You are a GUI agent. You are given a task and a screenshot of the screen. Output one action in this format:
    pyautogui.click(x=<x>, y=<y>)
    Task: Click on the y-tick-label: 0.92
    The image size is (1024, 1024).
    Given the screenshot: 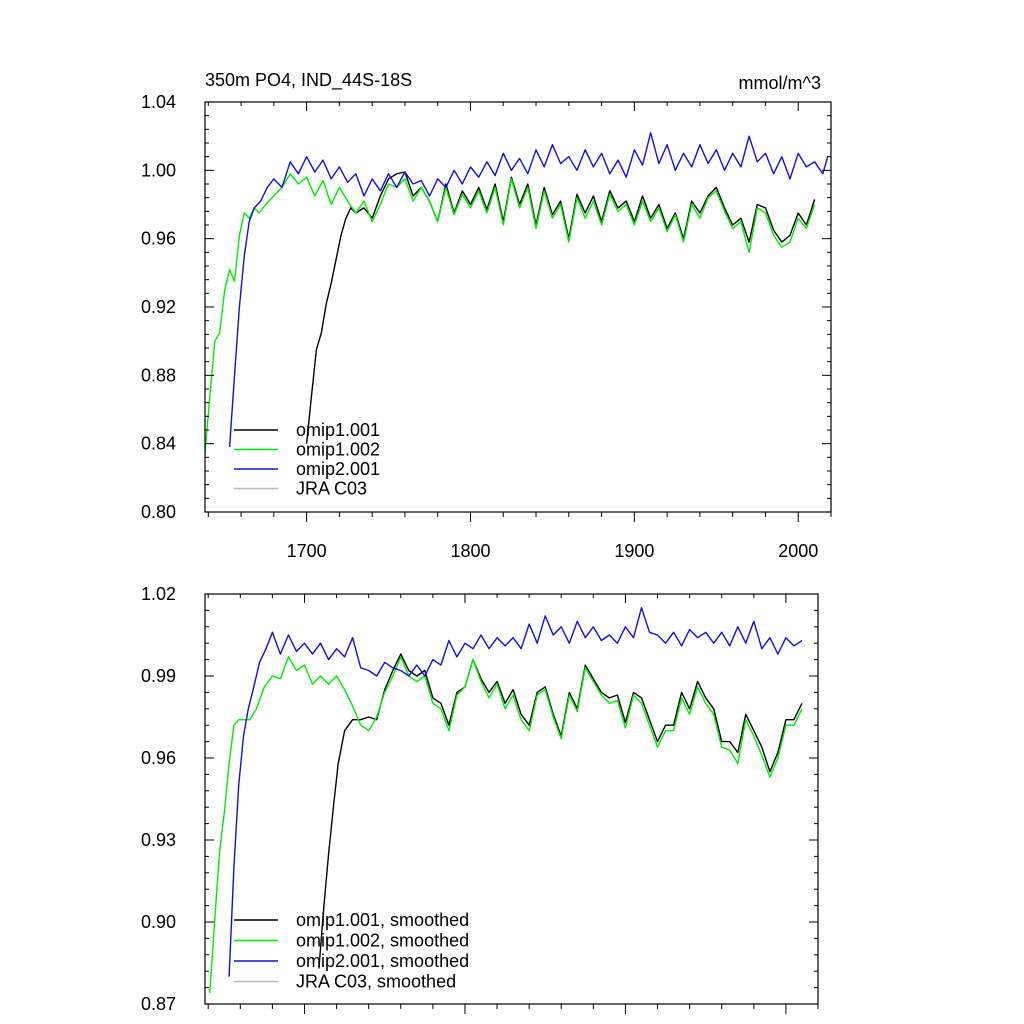 What is the action you would take?
    pyautogui.click(x=158, y=307)
    